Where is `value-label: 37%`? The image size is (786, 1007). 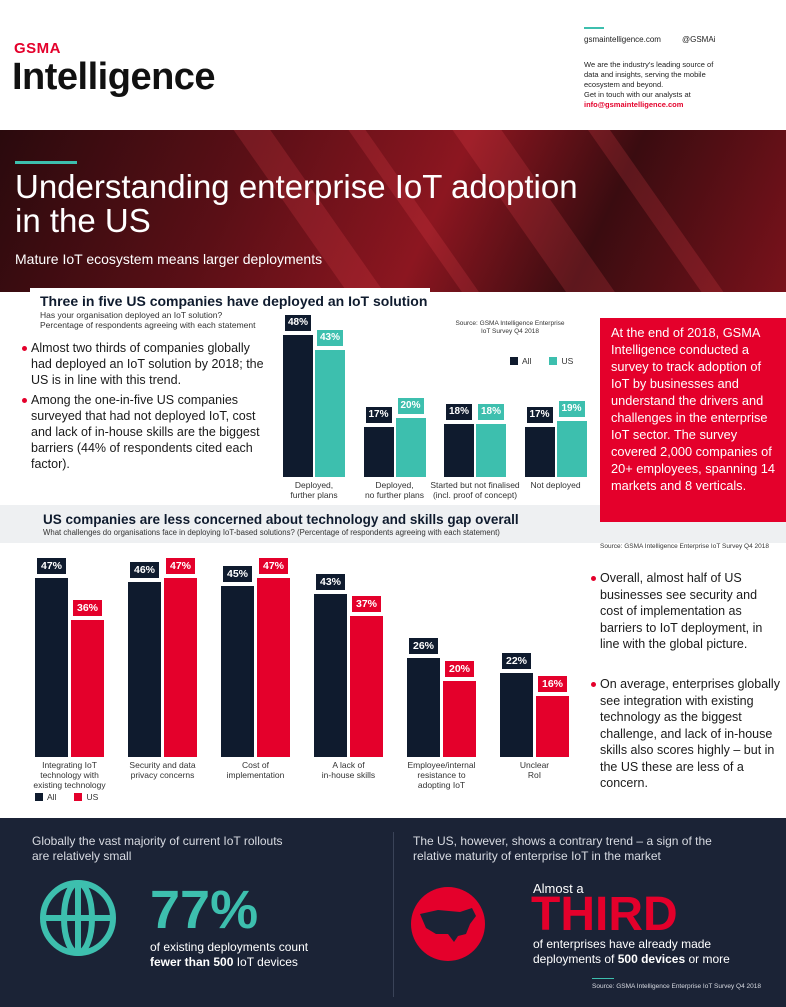 value-label: 37% is located at coordinates (366, 604).